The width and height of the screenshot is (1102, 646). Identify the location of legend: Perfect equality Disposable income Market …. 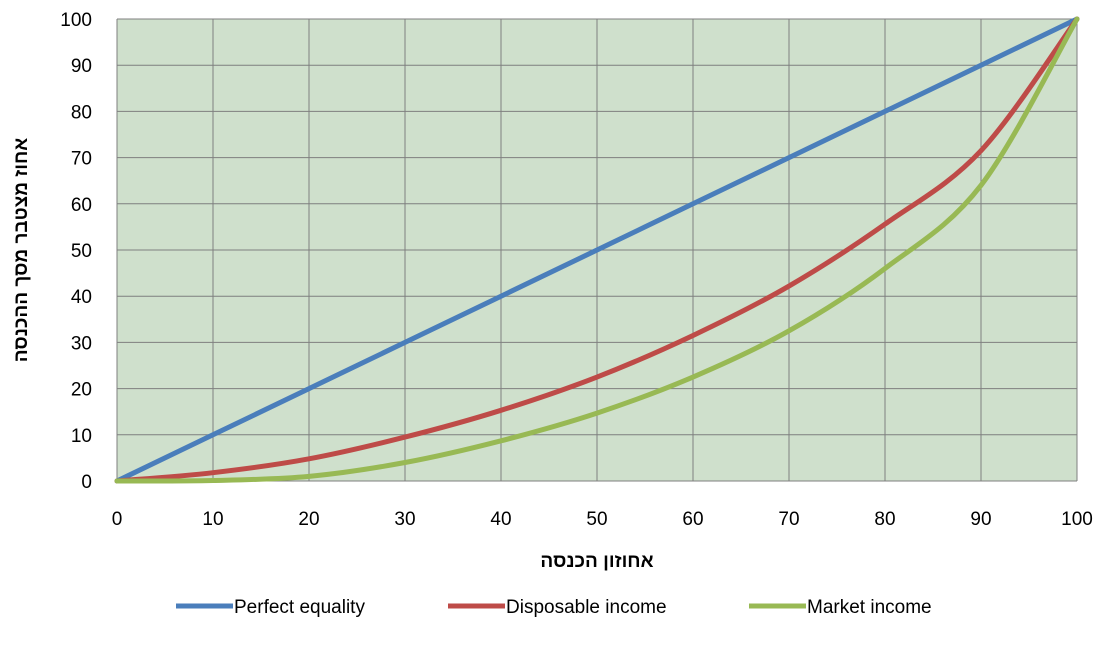
(554, 607).